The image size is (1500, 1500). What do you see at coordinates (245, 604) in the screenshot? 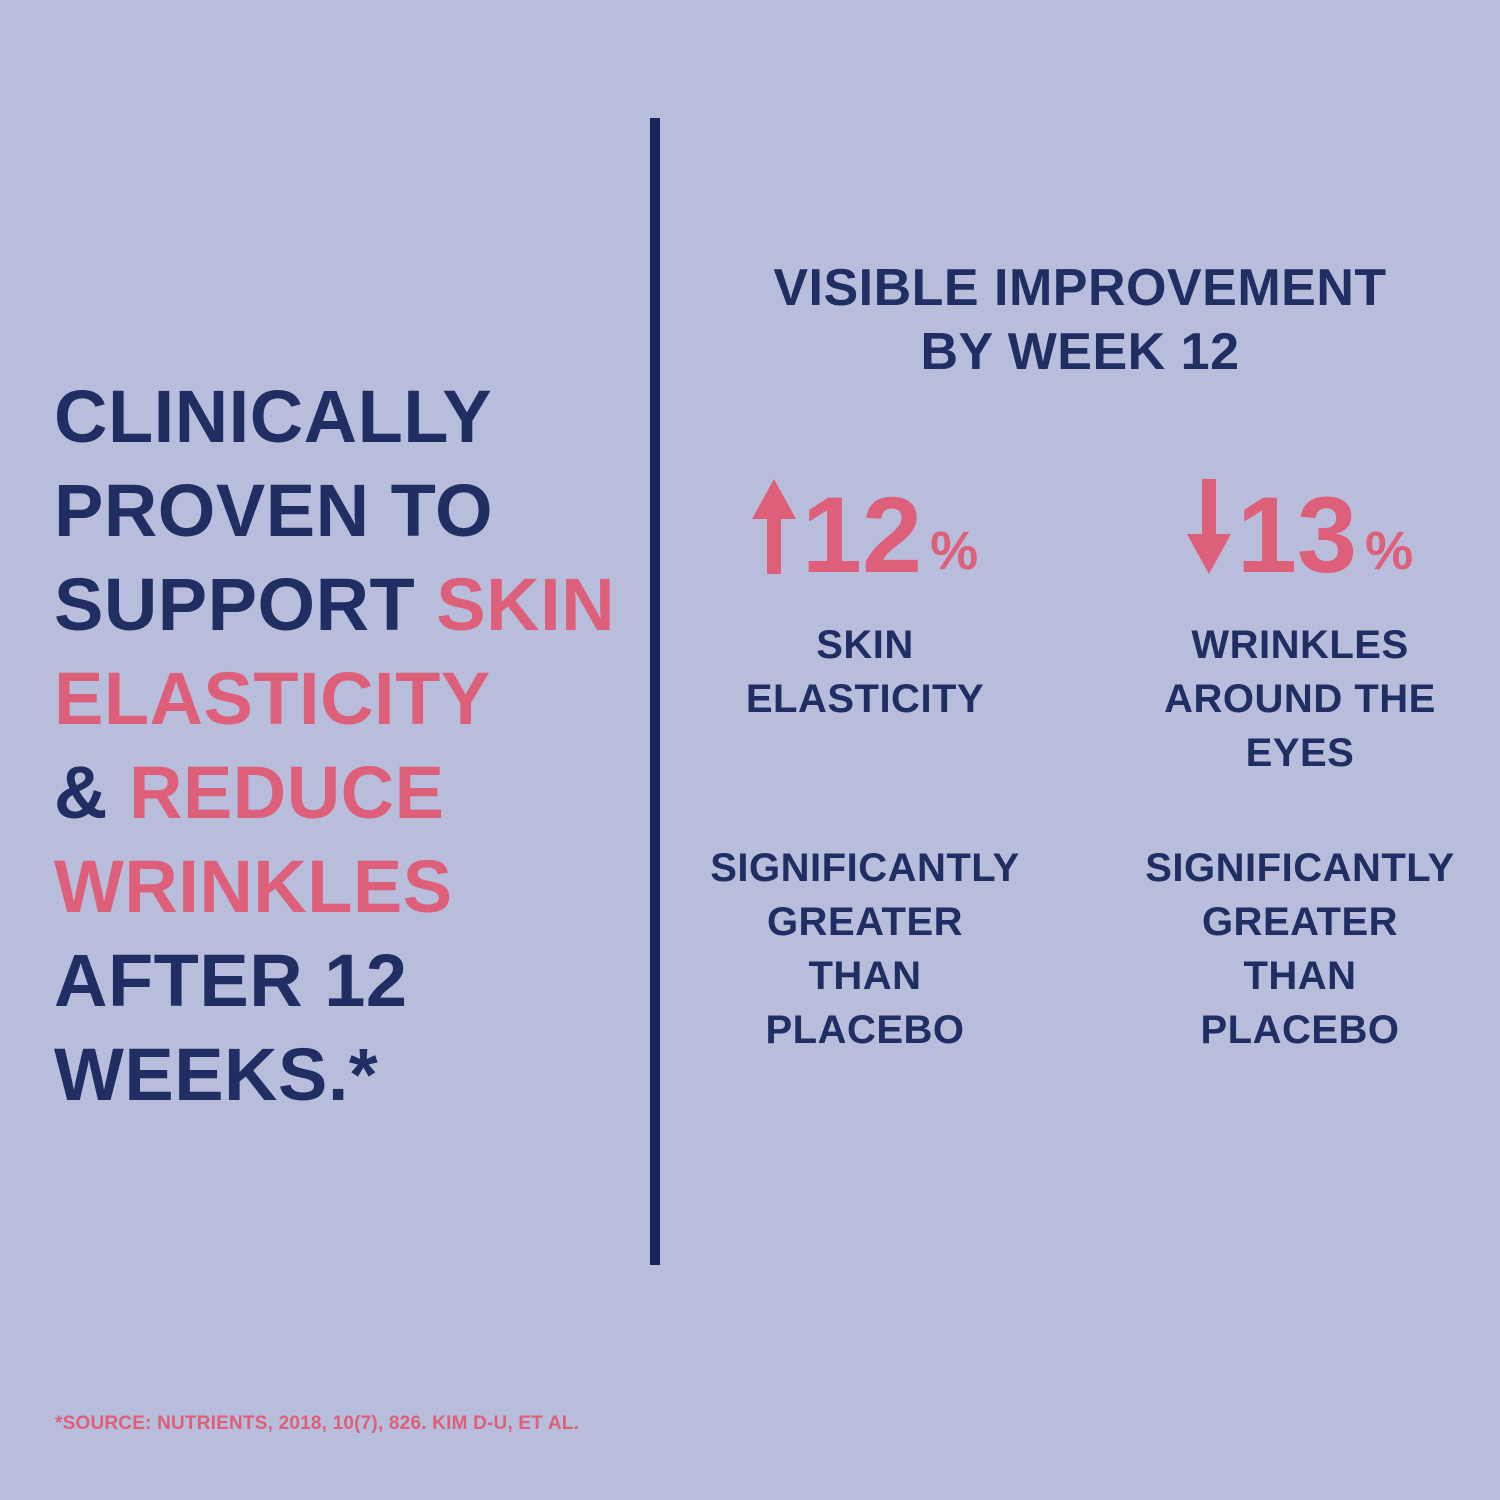
I see `headline-text: SUPPORT` at bounding box center [245, 604].